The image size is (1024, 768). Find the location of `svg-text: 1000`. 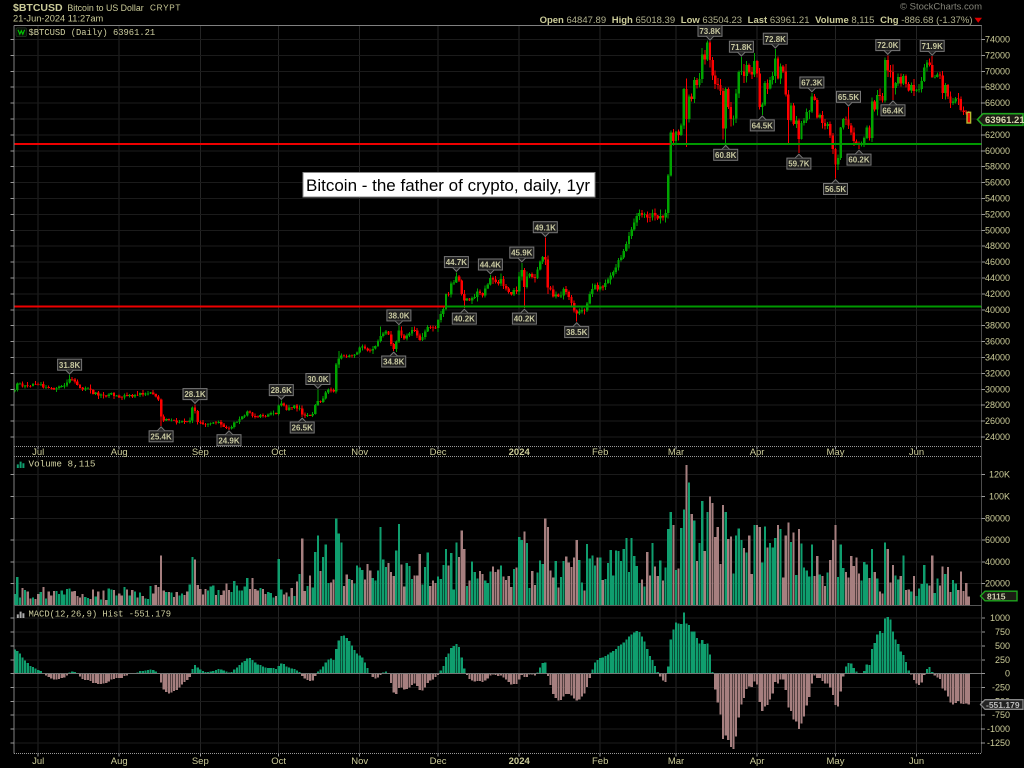

svg-text: 1000 is located at coordinates (1000, 618).